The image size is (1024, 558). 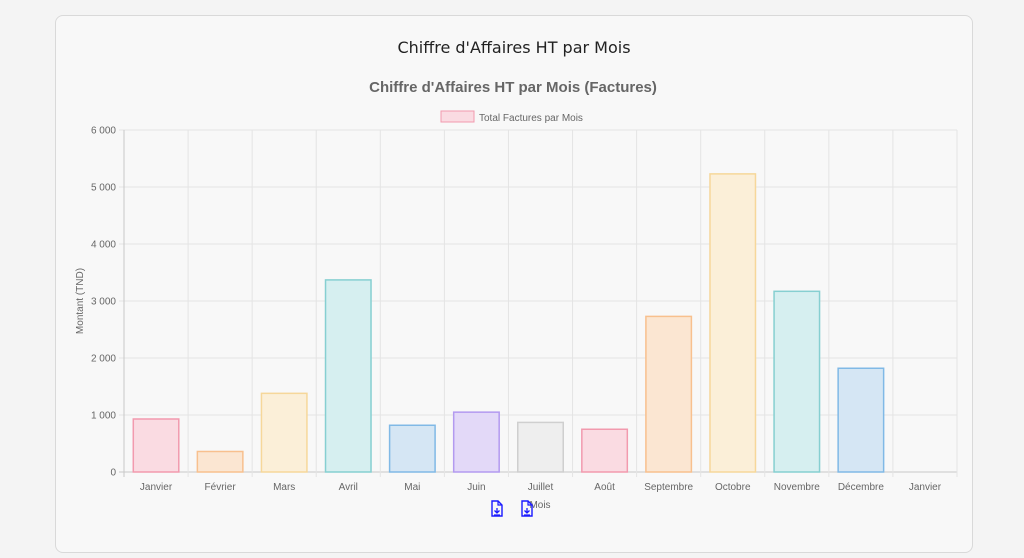 I want to click on y-tick-label: 6 000, so click(x=103, y=131).